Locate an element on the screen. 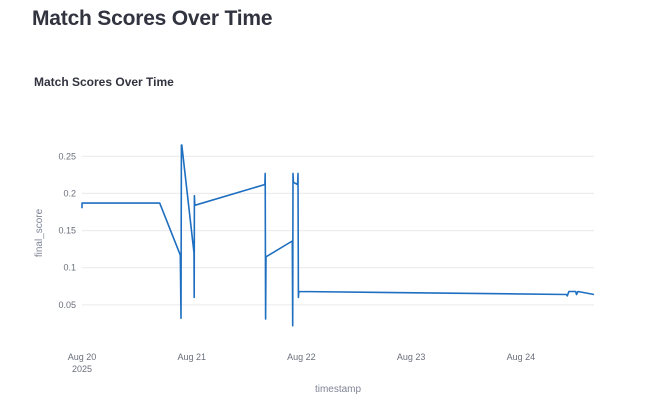 The image size is (658, 412). x-tick-label: Aug 21 is located at coordinates (191, 357).